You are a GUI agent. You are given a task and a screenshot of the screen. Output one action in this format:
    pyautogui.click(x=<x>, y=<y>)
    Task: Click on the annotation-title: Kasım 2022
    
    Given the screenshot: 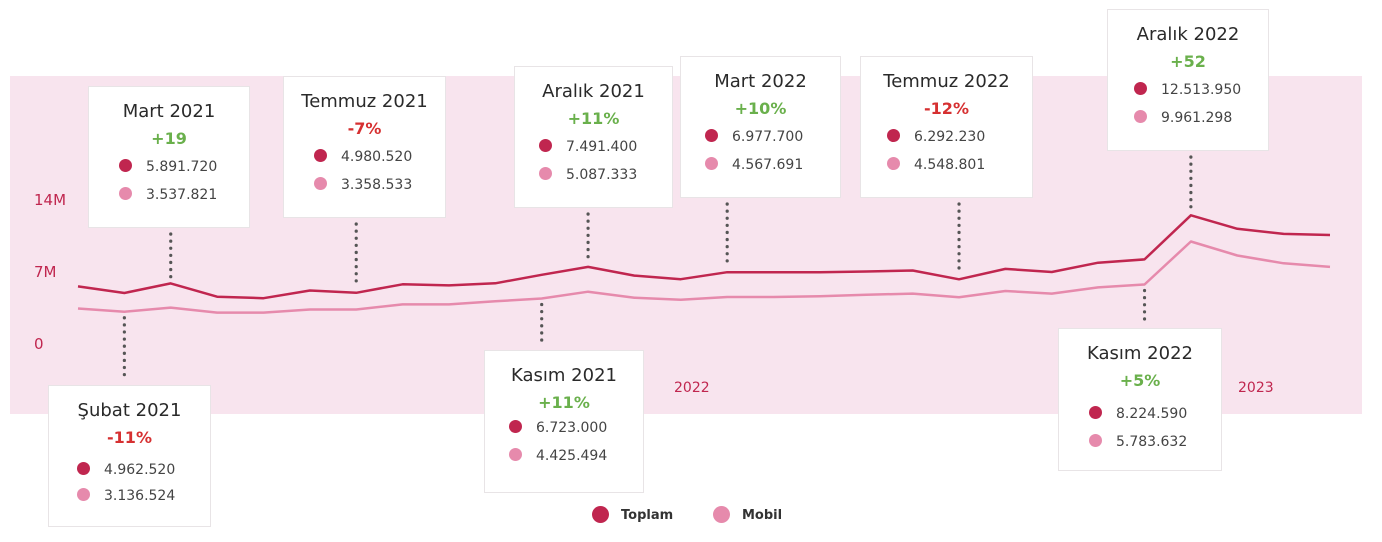 What is the action you would take?
    pyautogui.click(x=1140, y=353)
    